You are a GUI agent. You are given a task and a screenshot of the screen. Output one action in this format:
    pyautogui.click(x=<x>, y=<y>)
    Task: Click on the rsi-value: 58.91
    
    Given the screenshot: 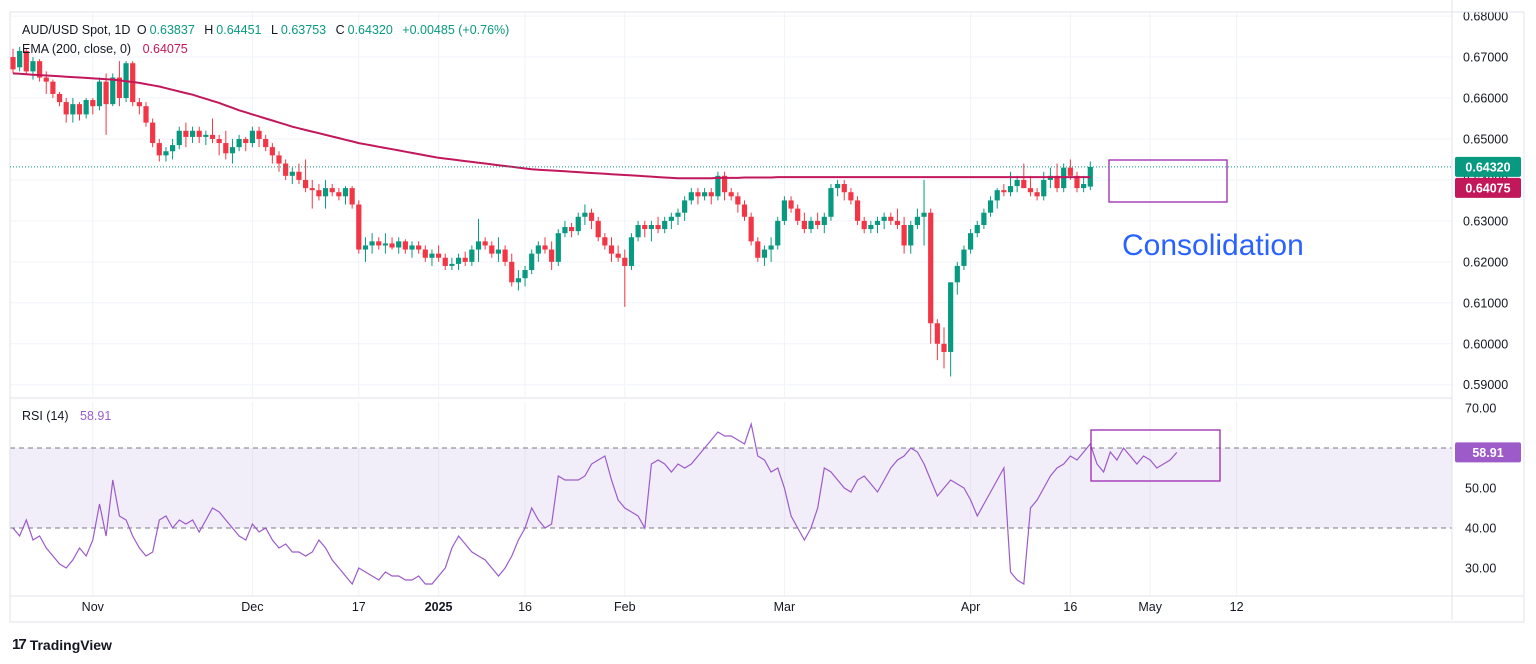 What is the action you would take?
    pyautogui.click(x=96, y=416)
    